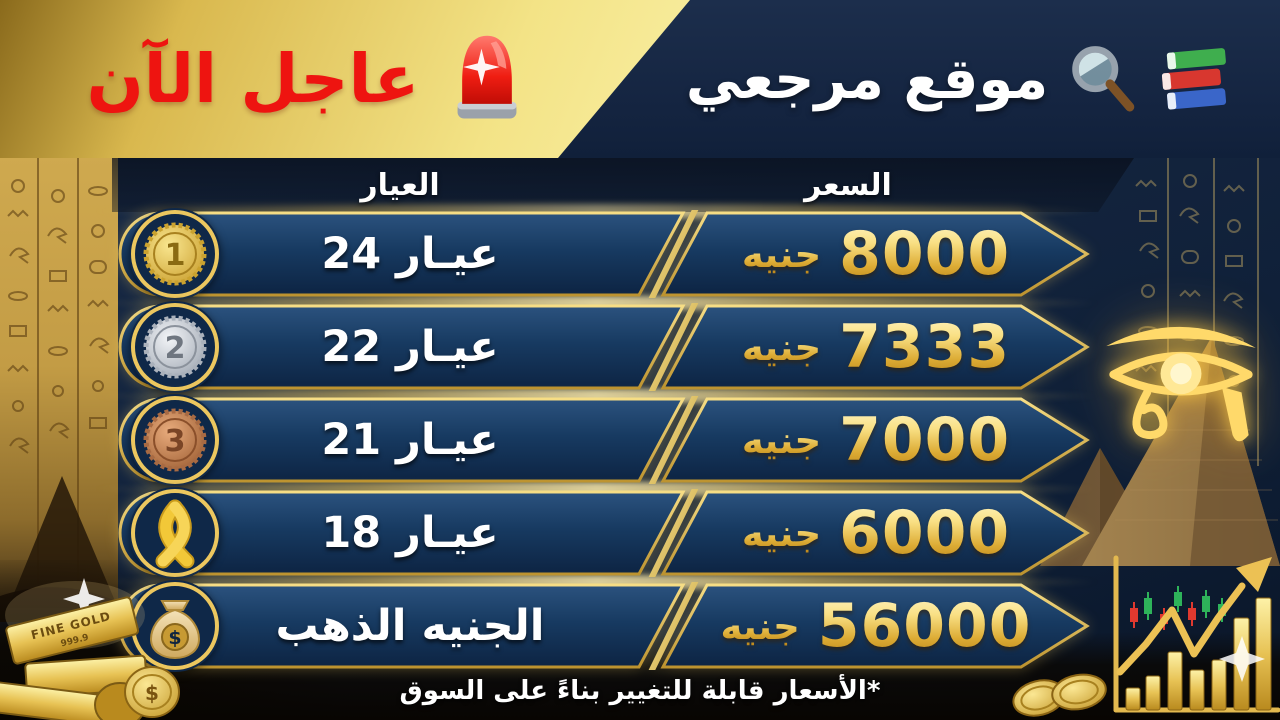 The image size is (1280, 720). Describe the element at coordinates (1060, 694) in the screenshot. I see `gold-coins` at that location.